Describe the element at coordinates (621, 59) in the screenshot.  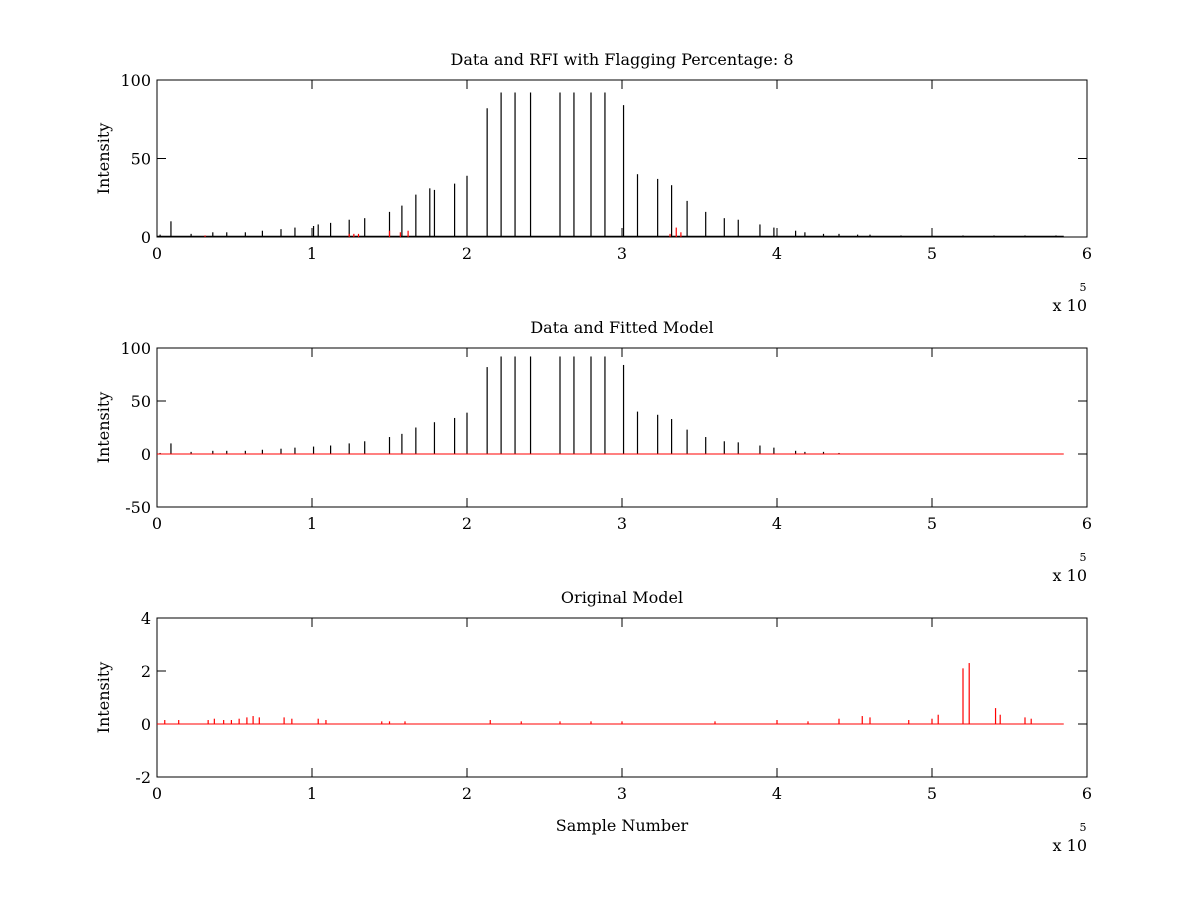
I see `chart-title: Data and RFI with Flagging Percentage: 8` at that location.